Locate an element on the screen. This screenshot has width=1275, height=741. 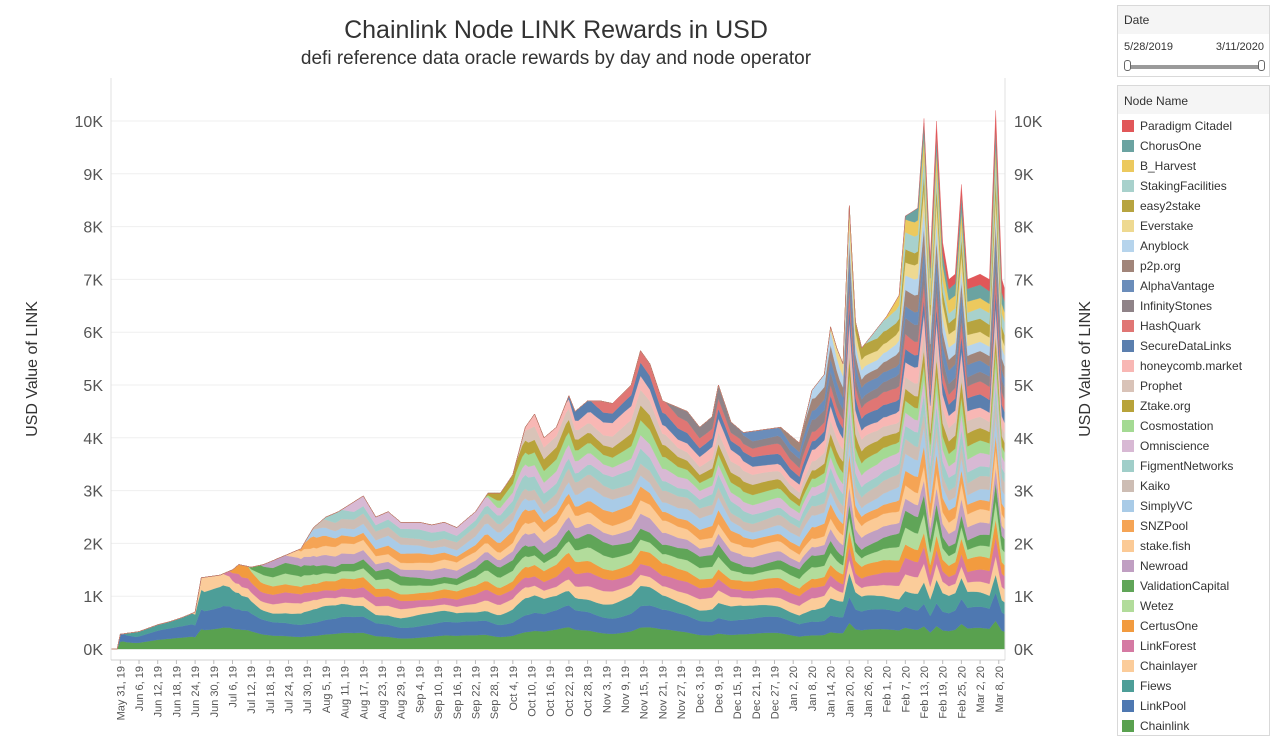
legend-item-everstake: Everstake is located at coordinates (1193, 226).